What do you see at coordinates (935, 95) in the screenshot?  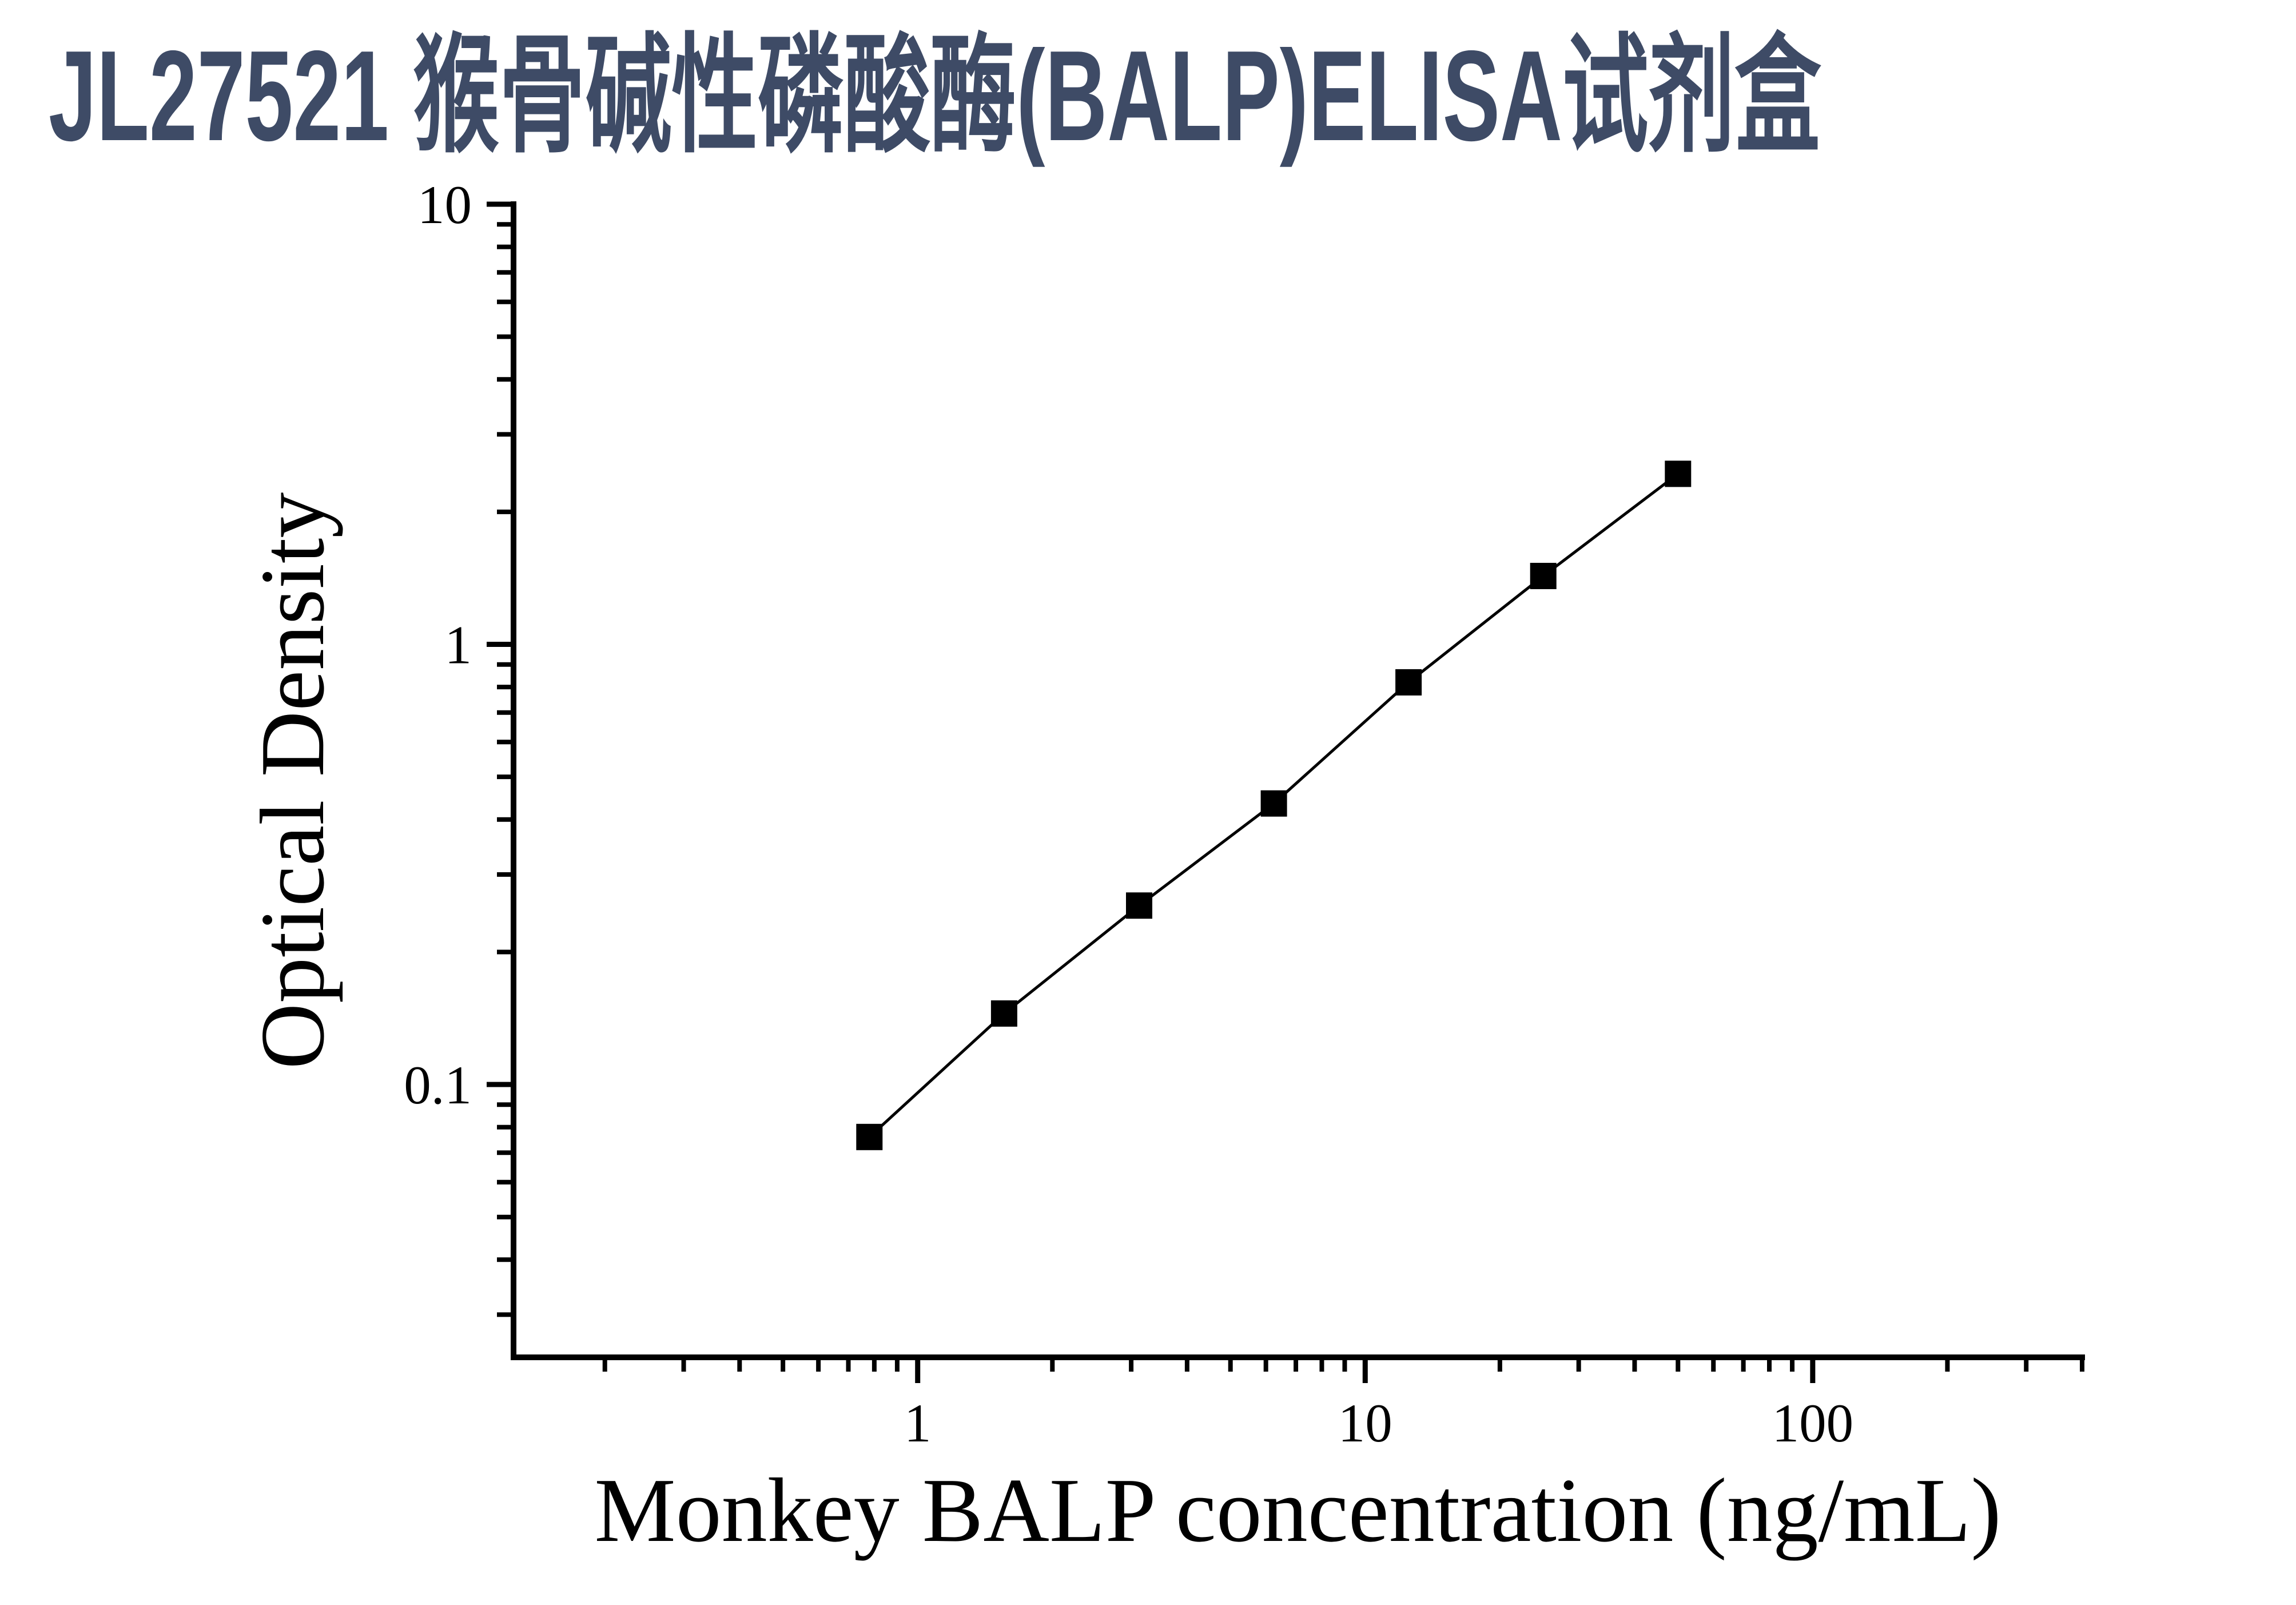 I see `page-title: JL27521 猴骨碱性磷酸酶(BALP)ELISA试剂盒` at bounding box center [935, 95].